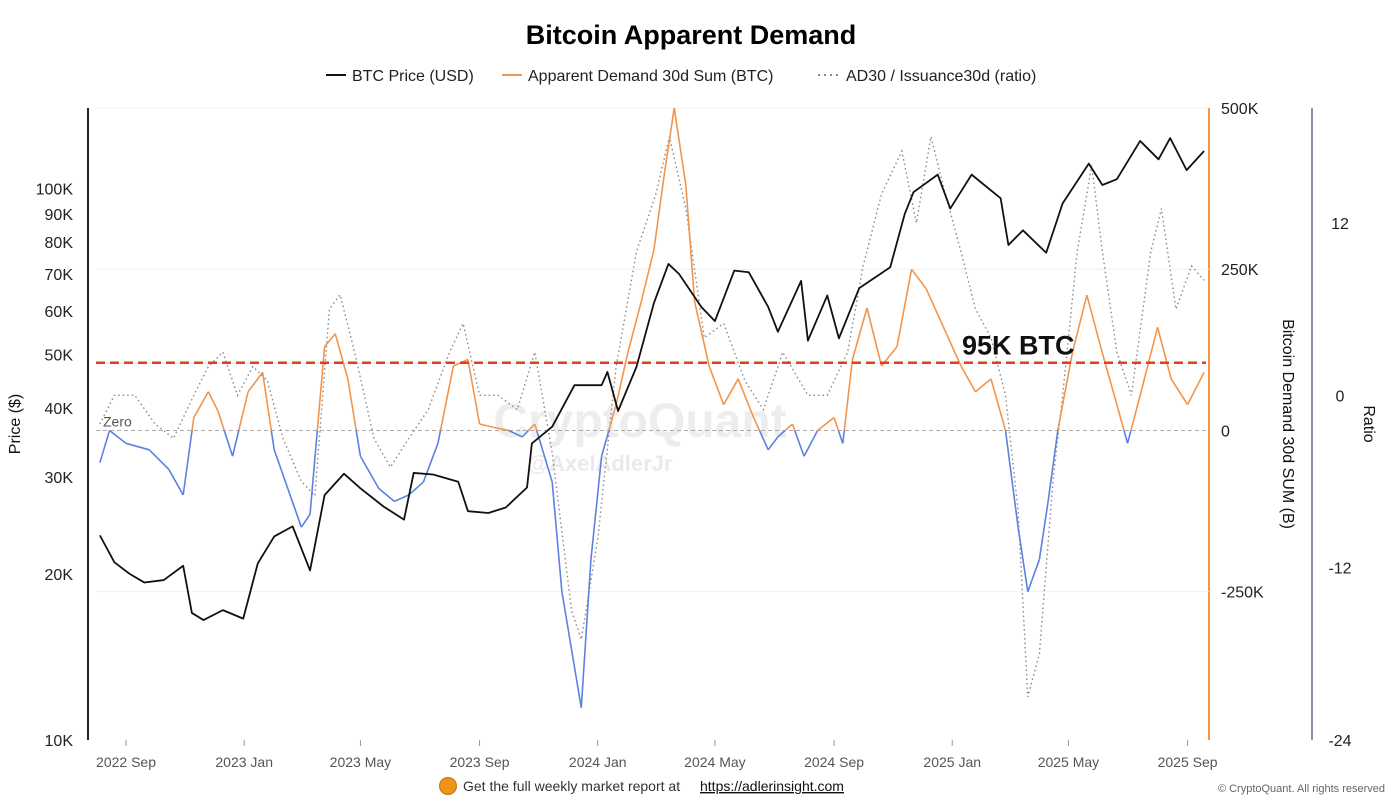 The image size is (1393, 805). What do you see at coordinates (126, 762) in the screenshot?
I see `x-tick-label: 2022 Sep` at bounding box center [126, 762].